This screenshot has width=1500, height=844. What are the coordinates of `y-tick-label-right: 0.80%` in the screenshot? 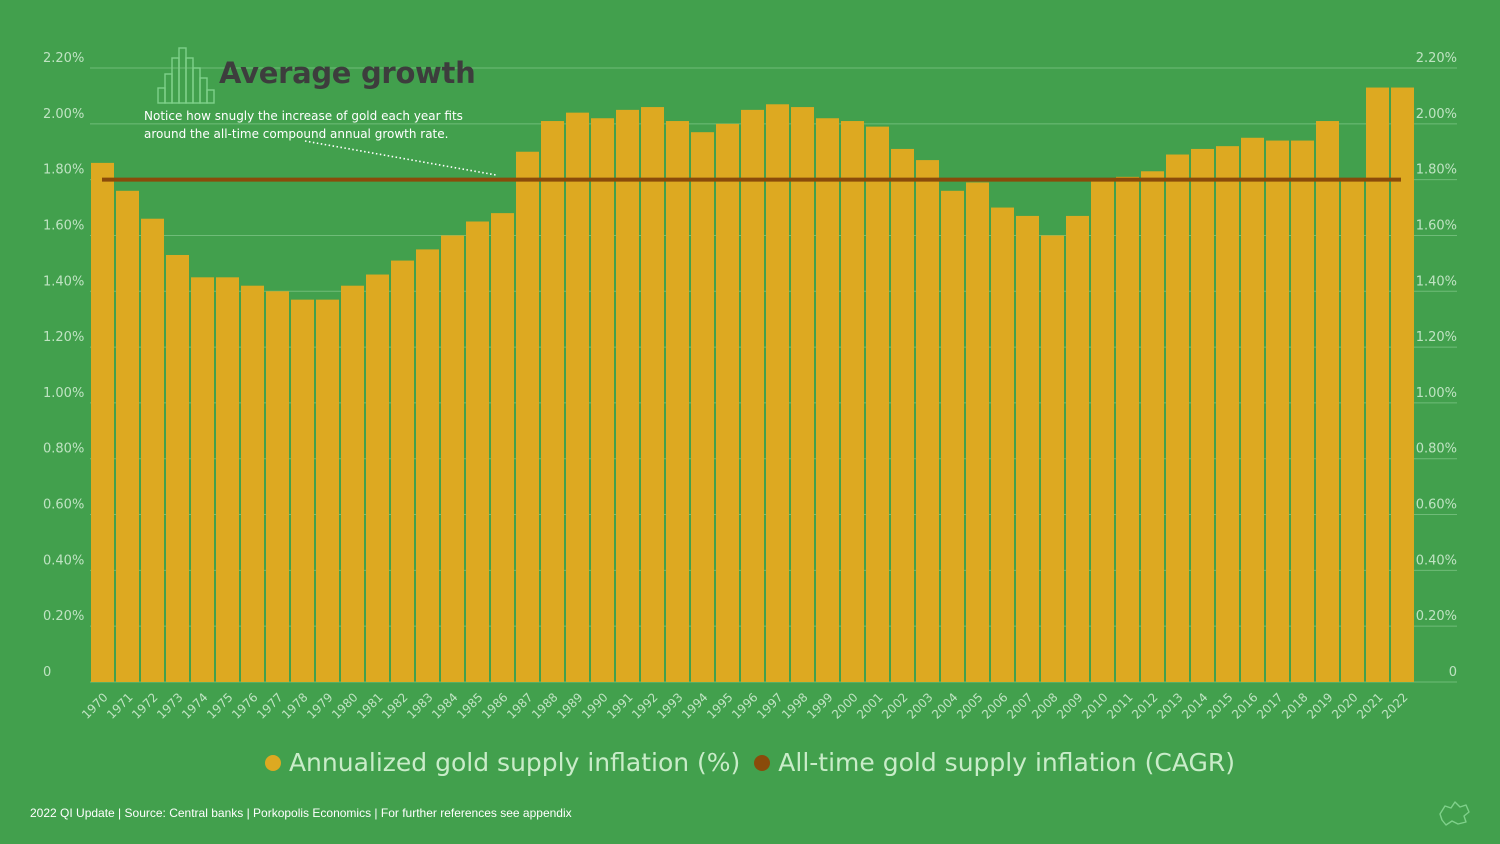 It's located at (1436, 449).